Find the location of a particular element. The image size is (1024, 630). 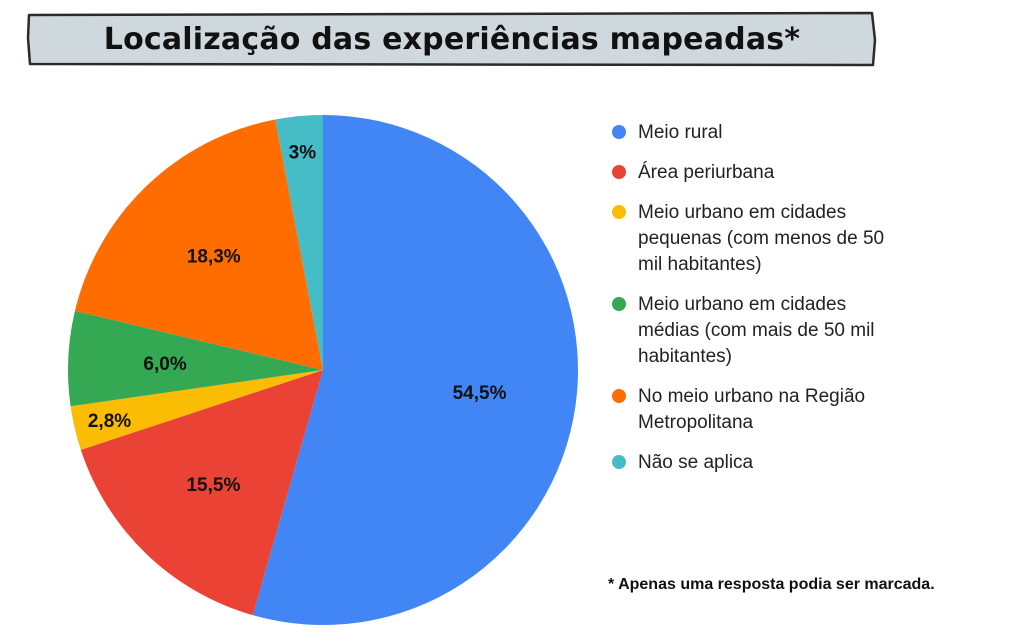

chart-title: Localização das experiências mapeadas* is located at coordinates (452, 39).